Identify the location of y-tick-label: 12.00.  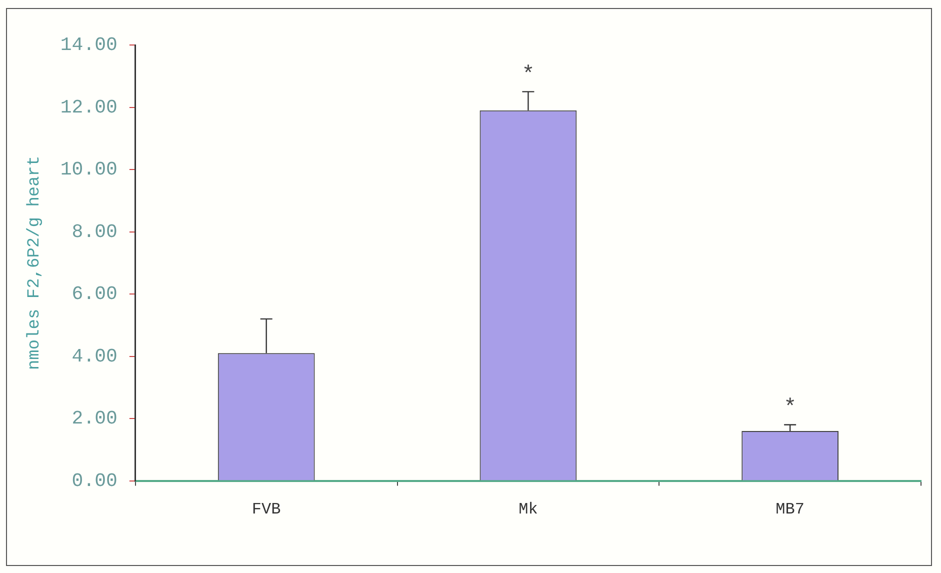
(89, 107).